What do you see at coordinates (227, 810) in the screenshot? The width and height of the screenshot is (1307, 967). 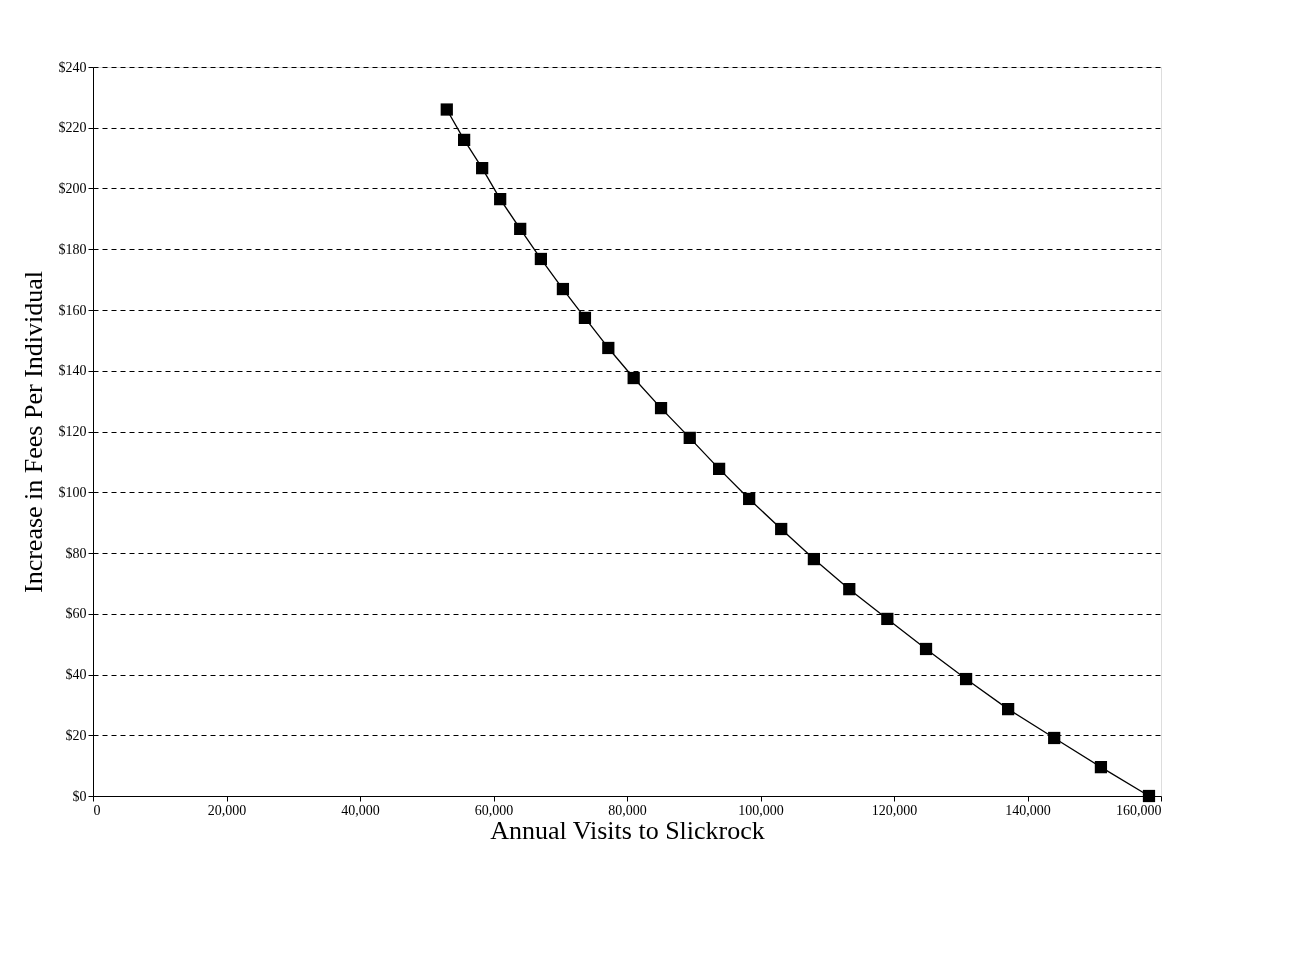 I see `x-tick-label: 20,000` at bounding box center [227, 810].